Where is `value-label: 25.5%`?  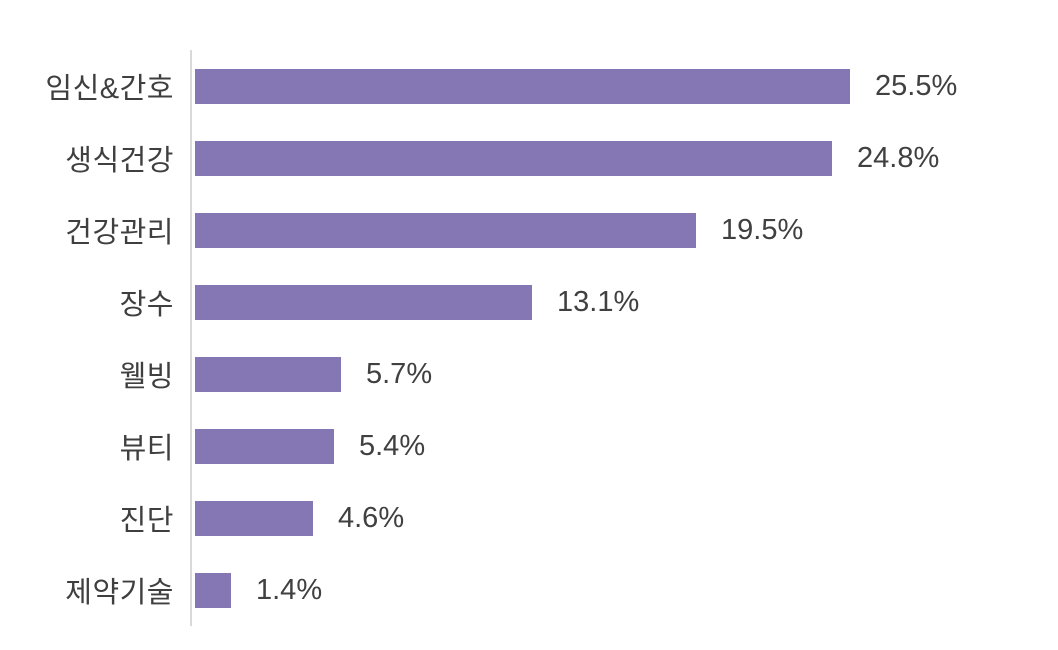 value-label: 25.5% is located at coordinates (916, 85).